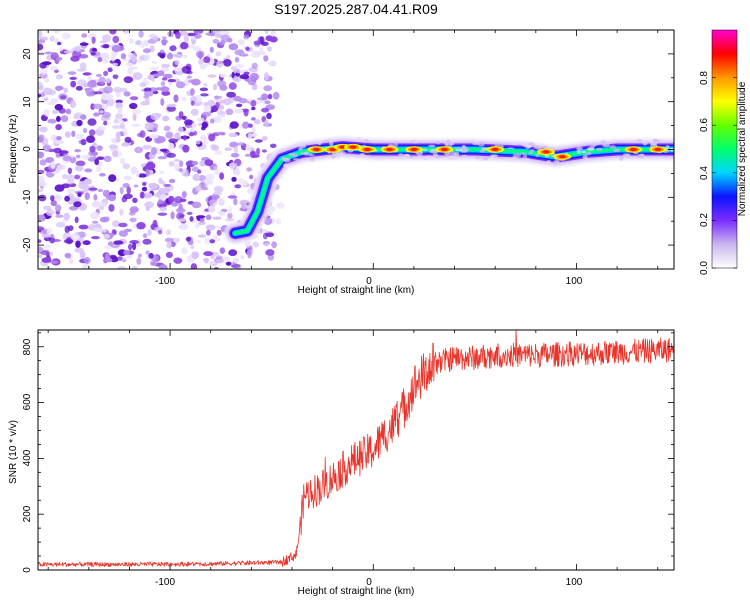 This screenshot has width=750, height=600. Describe the element at coordinates (27, 244) in the screenshot. I see `spectrogram-y-tick-label: -20` at that location.